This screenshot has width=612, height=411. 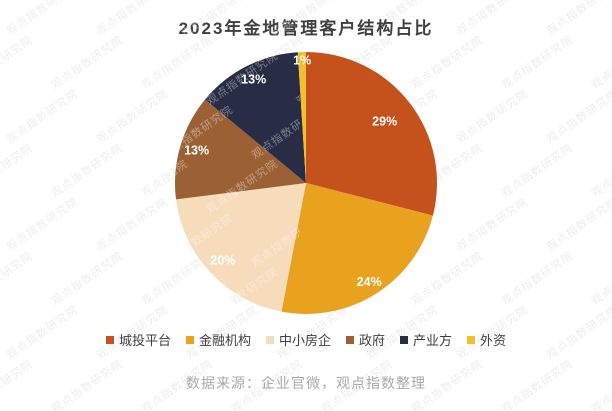 I want to click on legend-item-2: 中小房企, so click(x=298, y=339).